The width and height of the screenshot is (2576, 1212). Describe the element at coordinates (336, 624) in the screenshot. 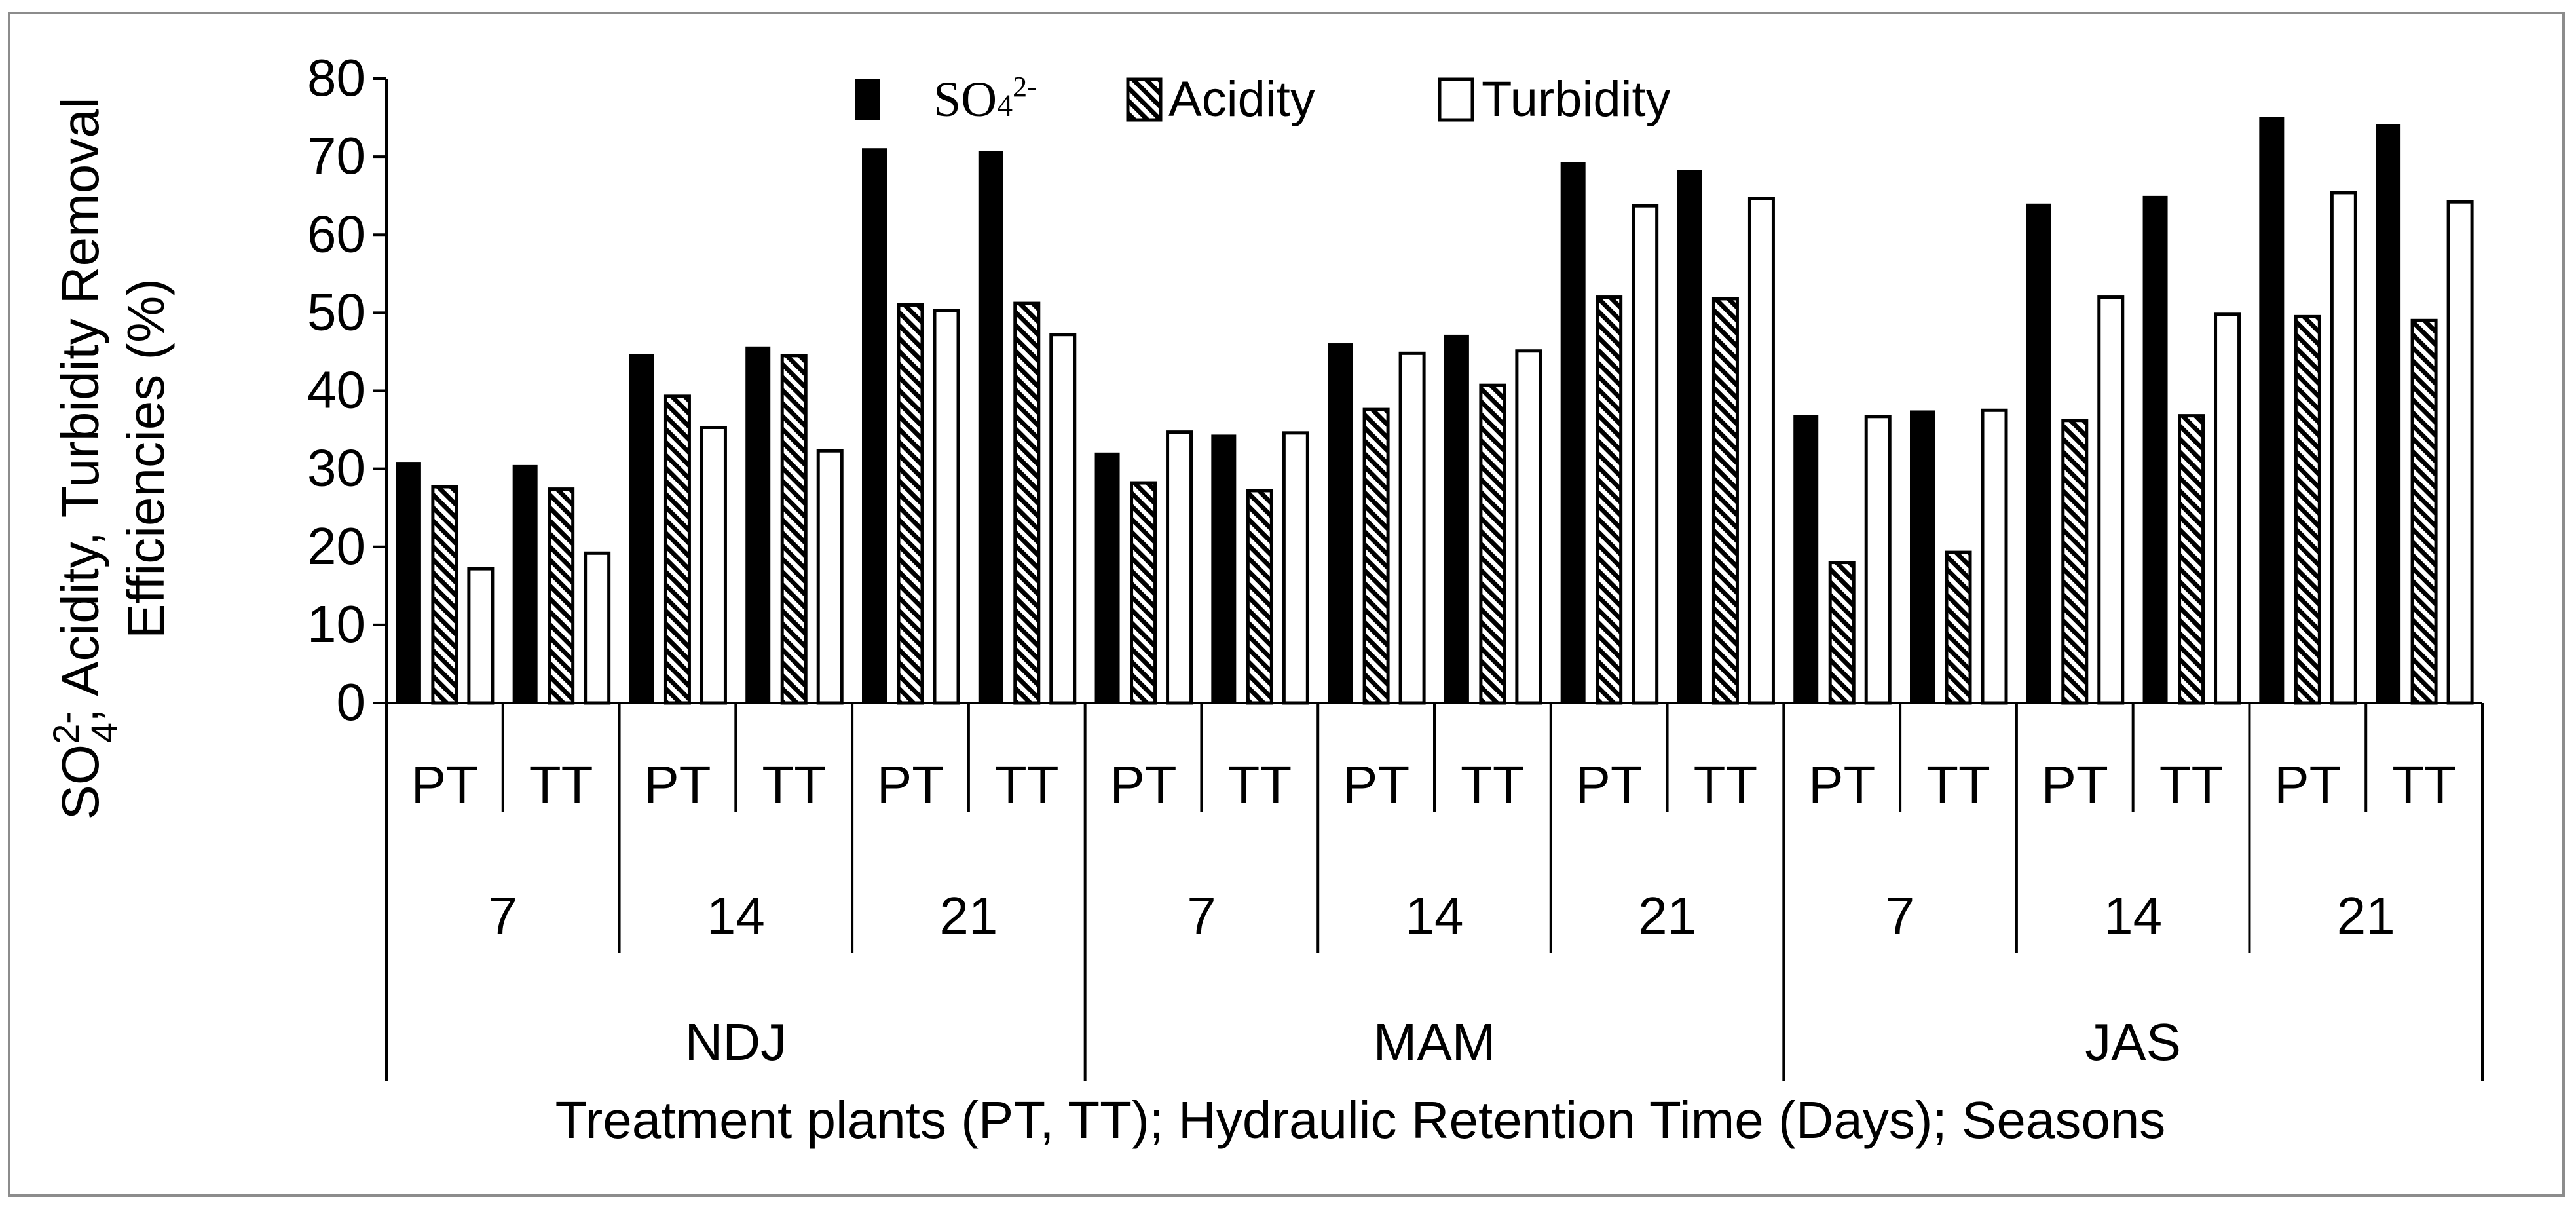

I see `y-tick-label-10: 10` at that location.